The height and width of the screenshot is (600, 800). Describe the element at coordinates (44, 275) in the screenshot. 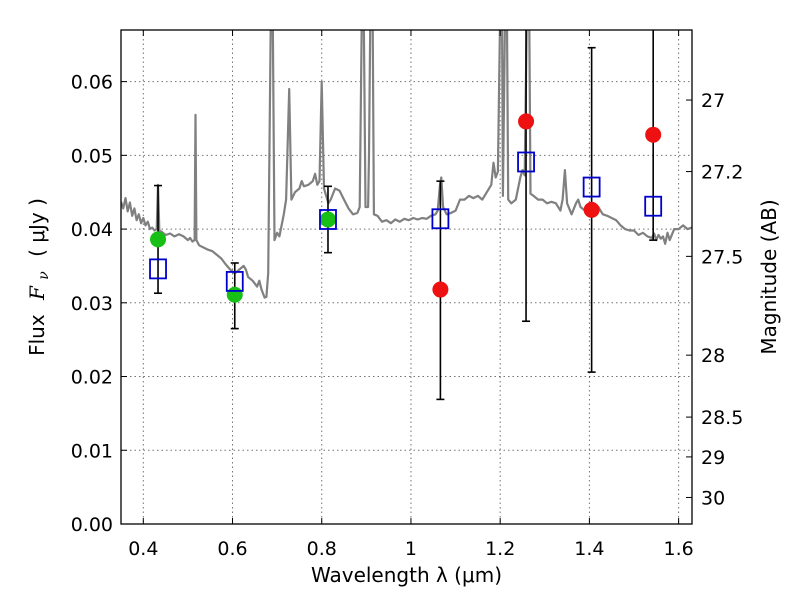

I see `y-axis-label-subscript: ν` at that location.